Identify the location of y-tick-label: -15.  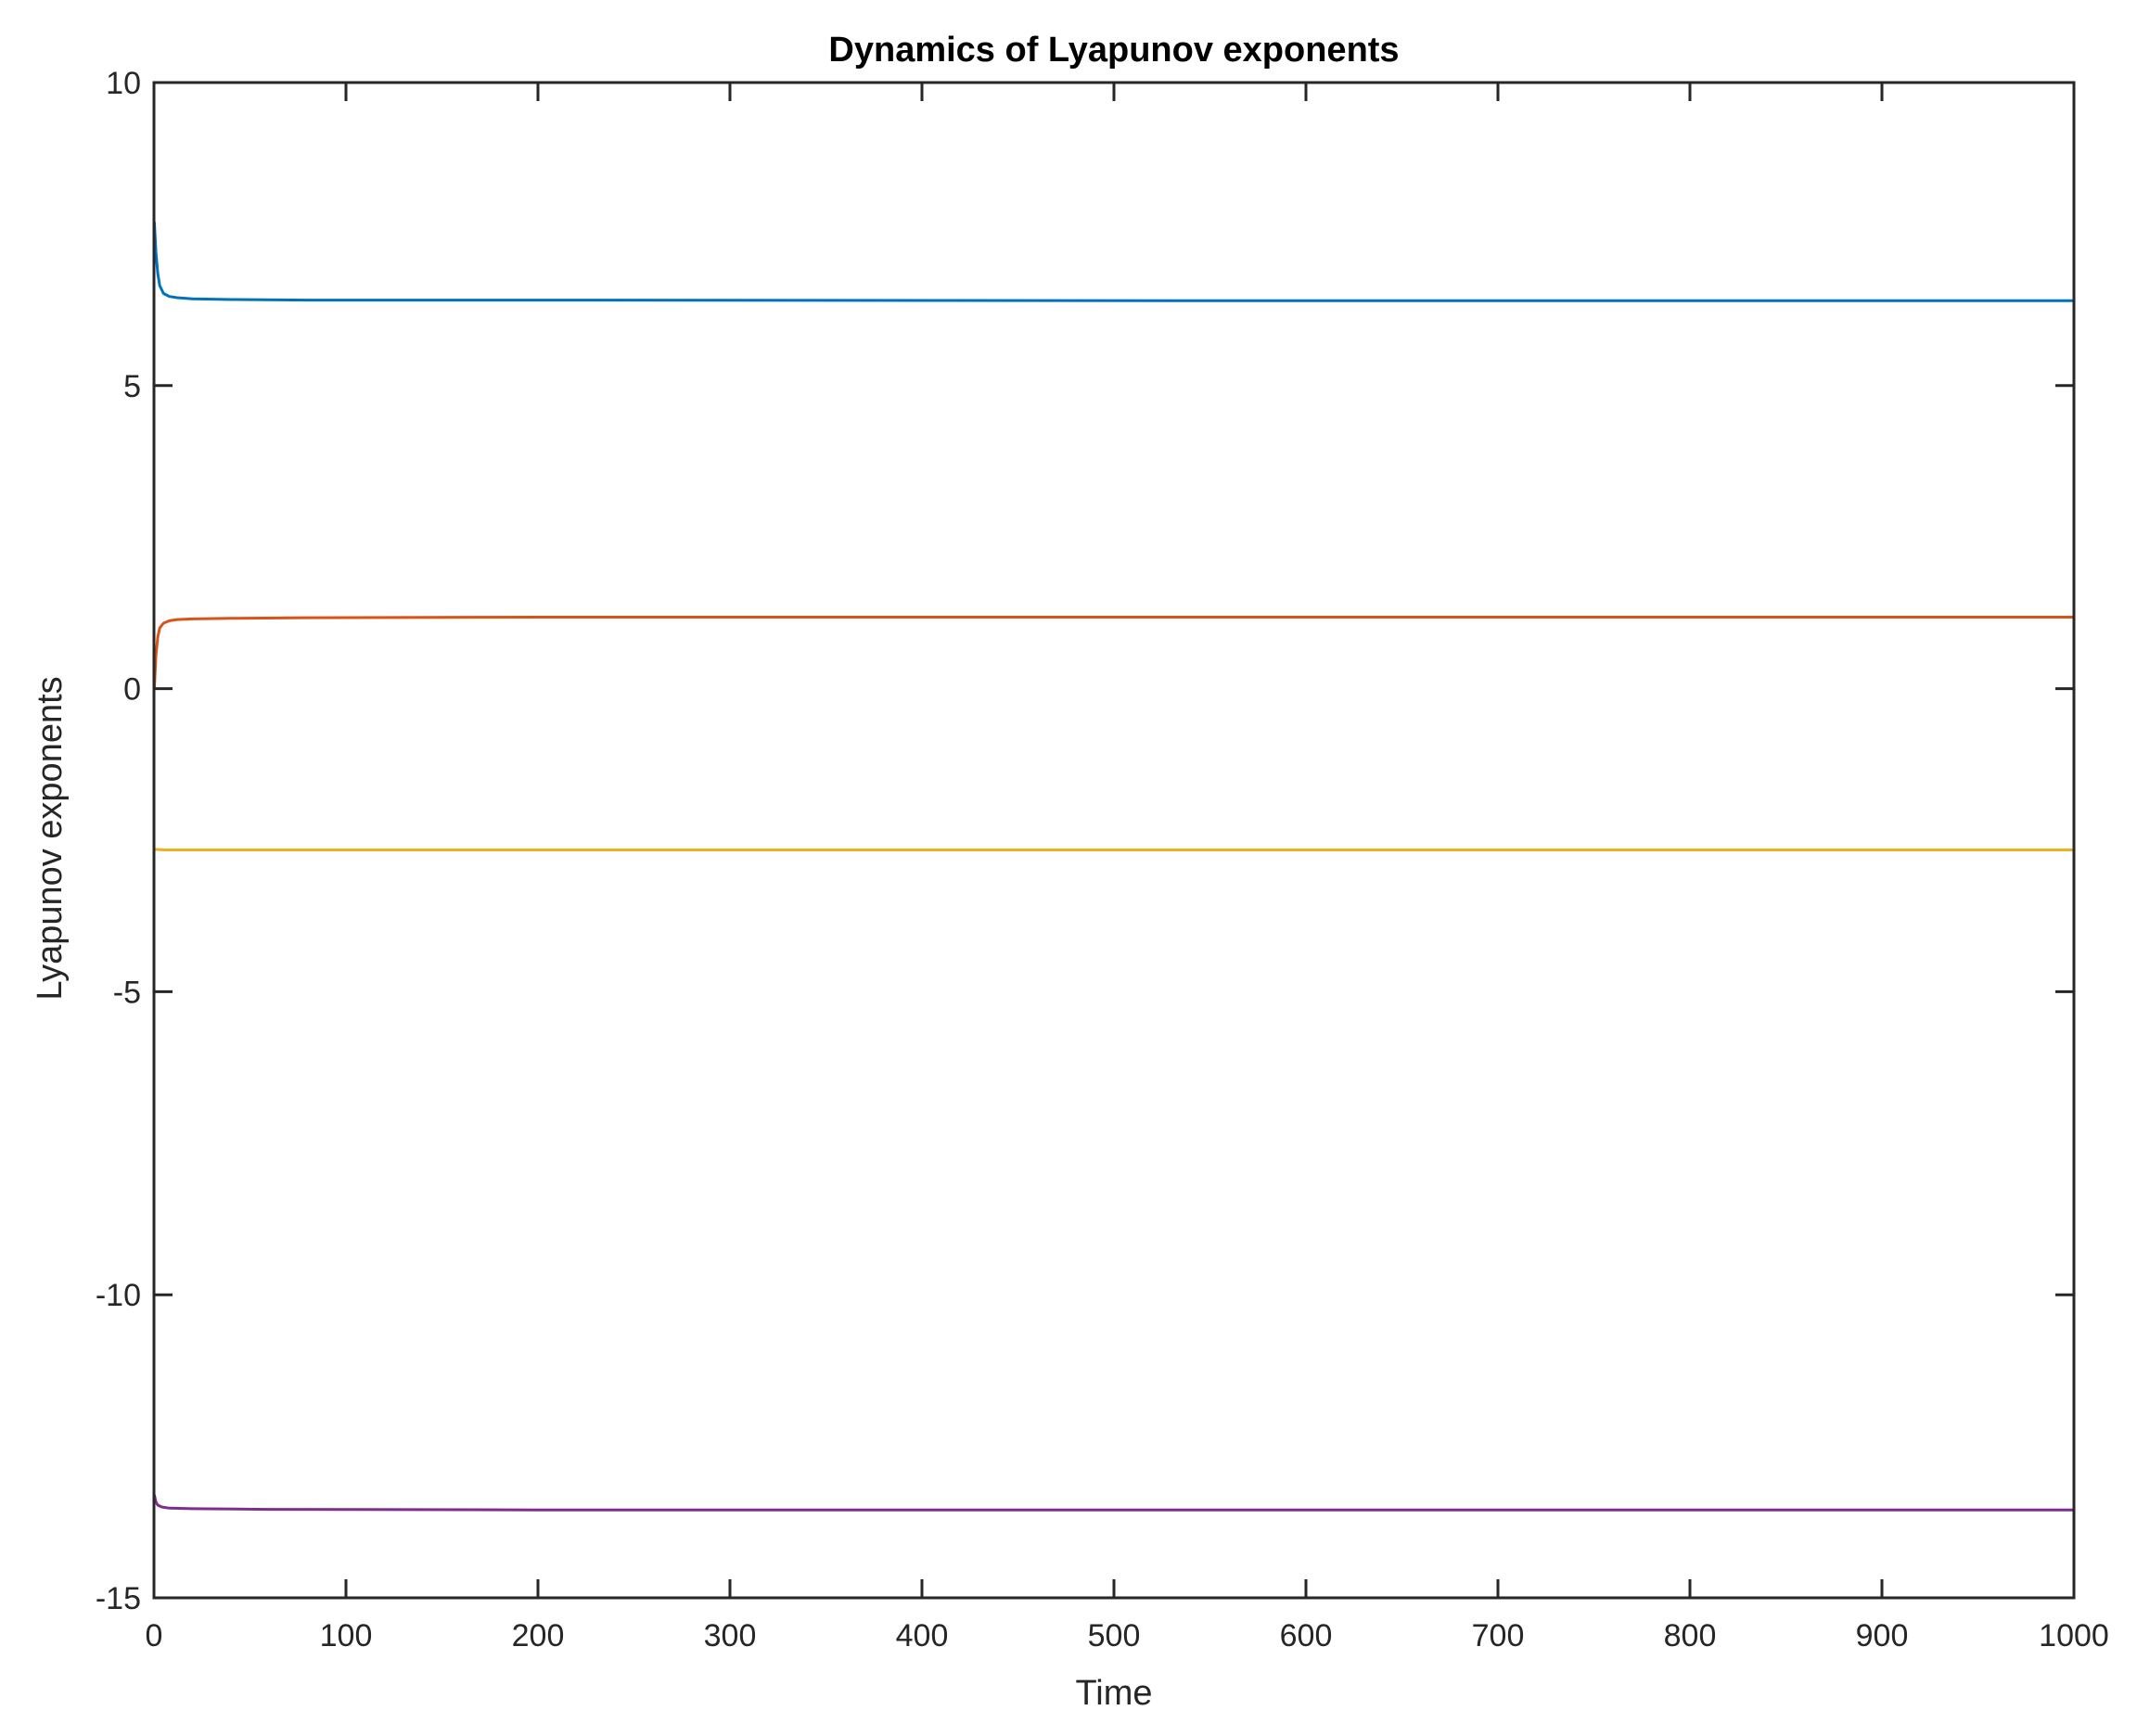
(119, 1598).